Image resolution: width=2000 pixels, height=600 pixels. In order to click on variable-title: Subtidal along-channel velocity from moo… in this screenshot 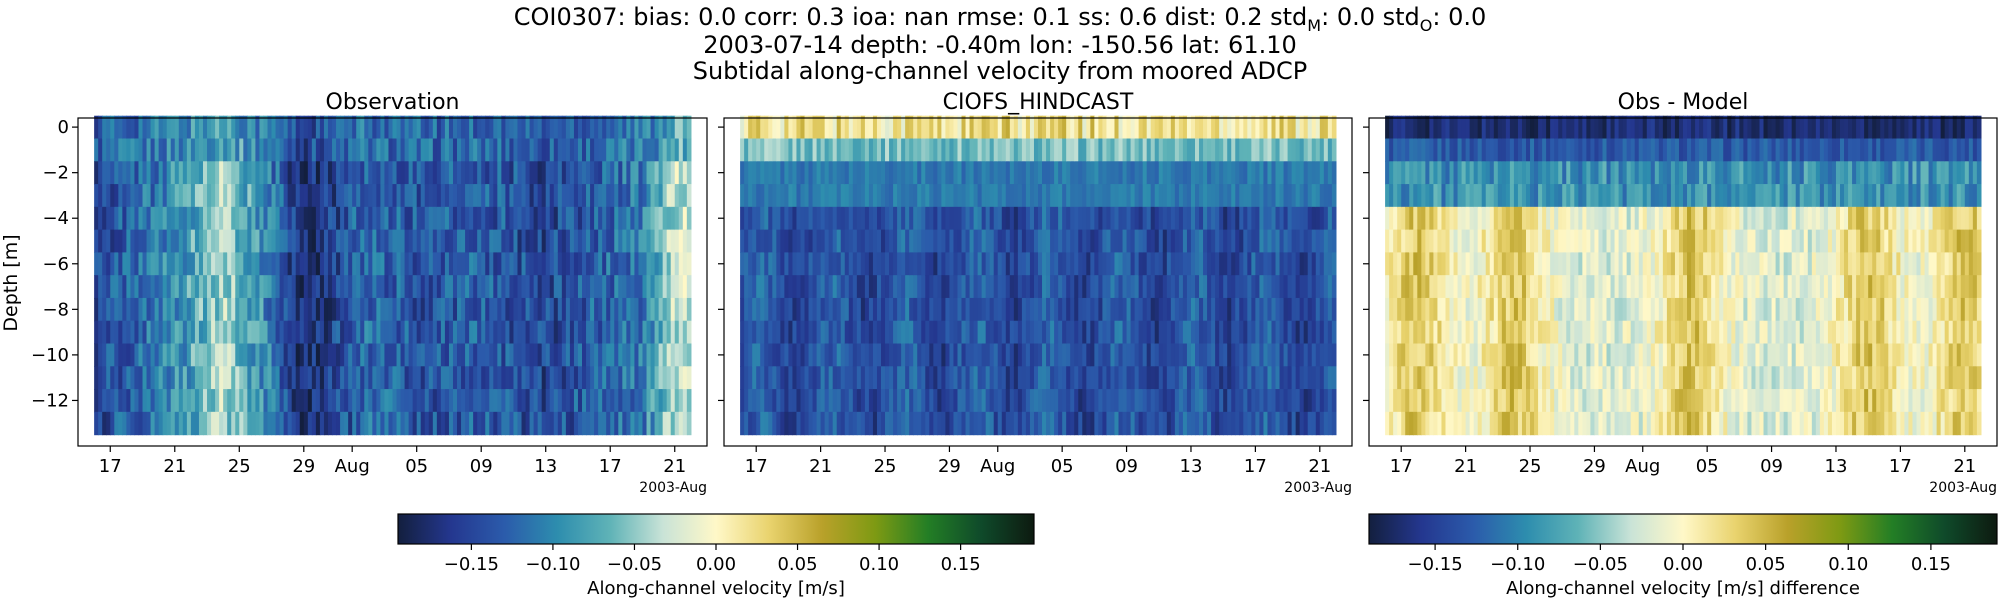, I will do `click(1000, 71)`.